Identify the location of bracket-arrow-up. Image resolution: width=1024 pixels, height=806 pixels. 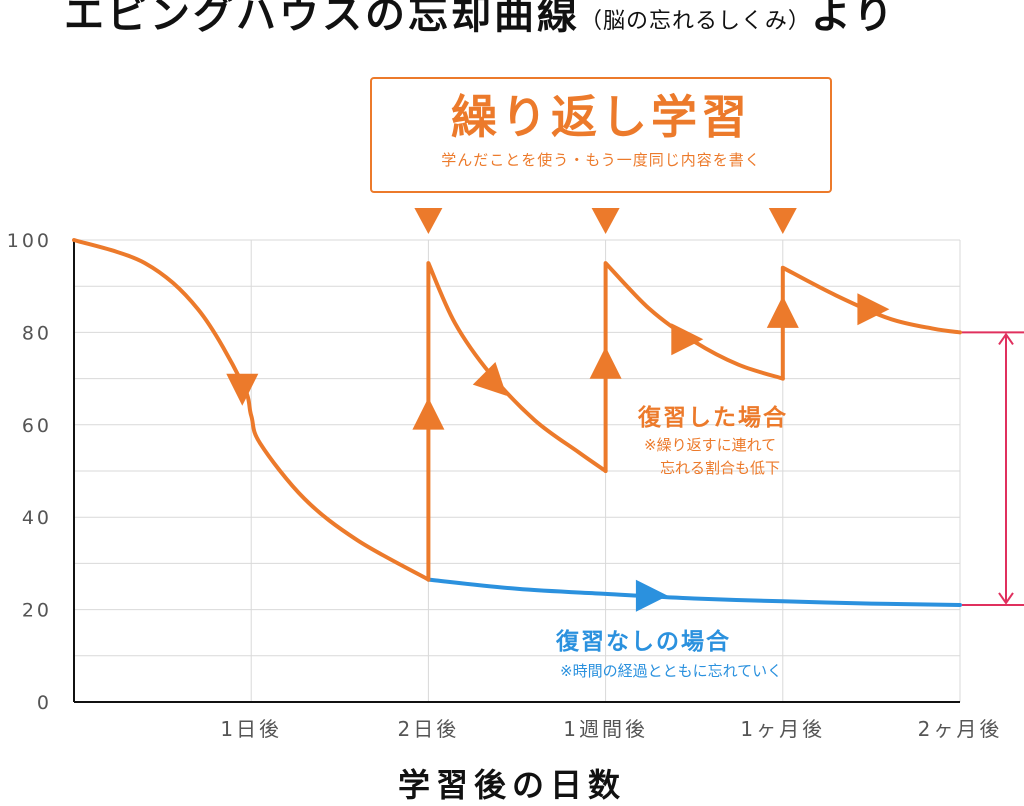
(1006, 338).